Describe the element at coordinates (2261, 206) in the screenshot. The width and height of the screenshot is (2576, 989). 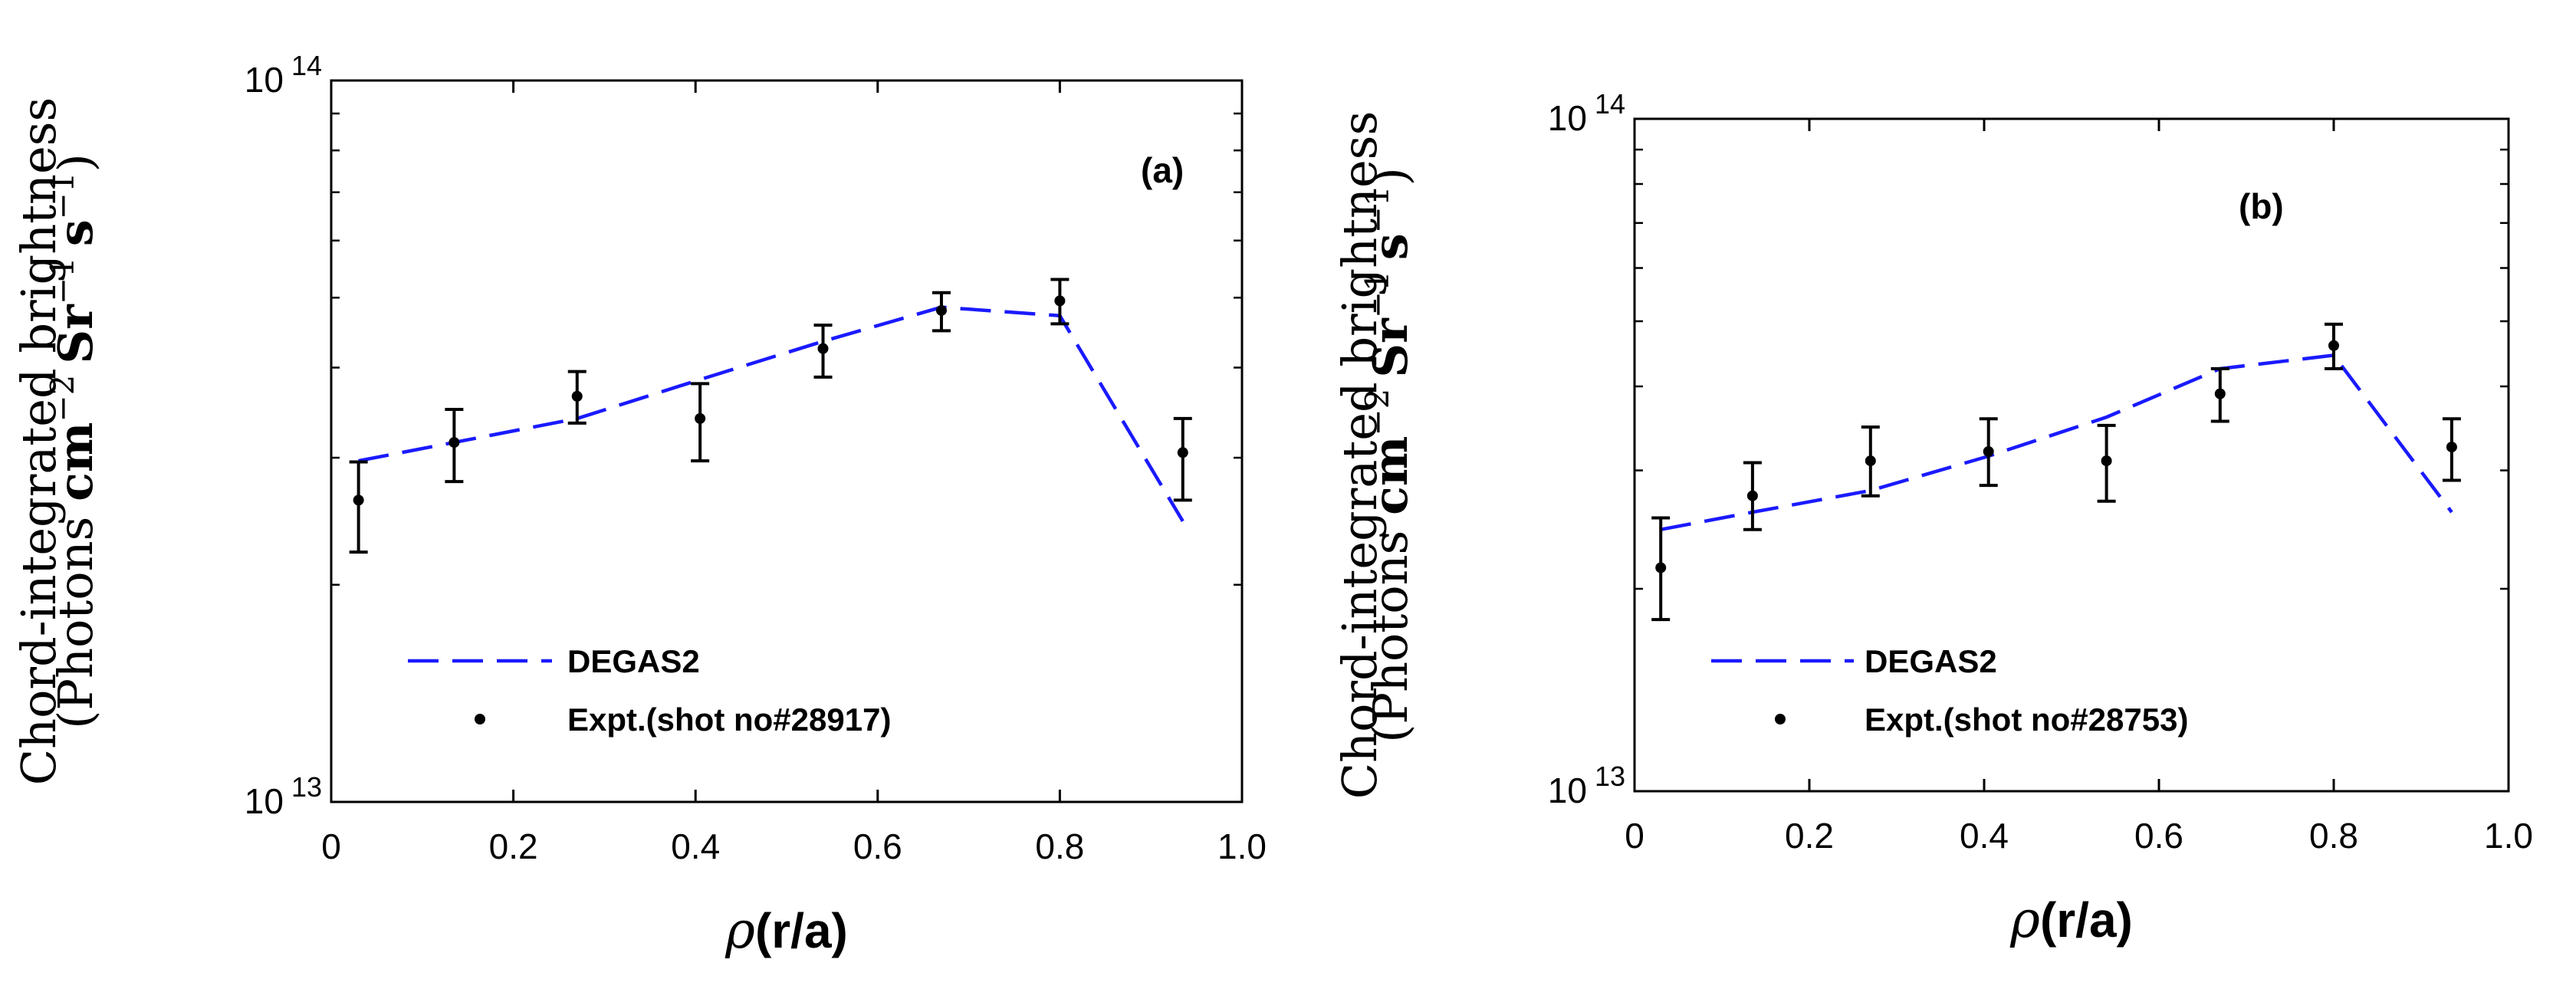
I see `panel-label: (b)` at that location.